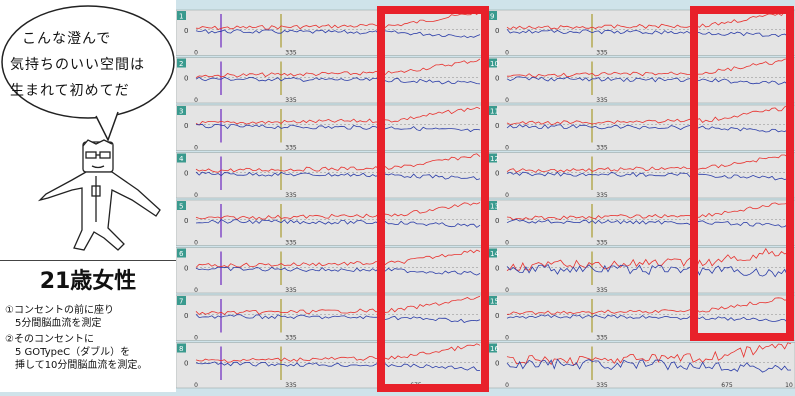  I want to click on procedure-note: ①コンセントの前に座り, so click(59, 310).